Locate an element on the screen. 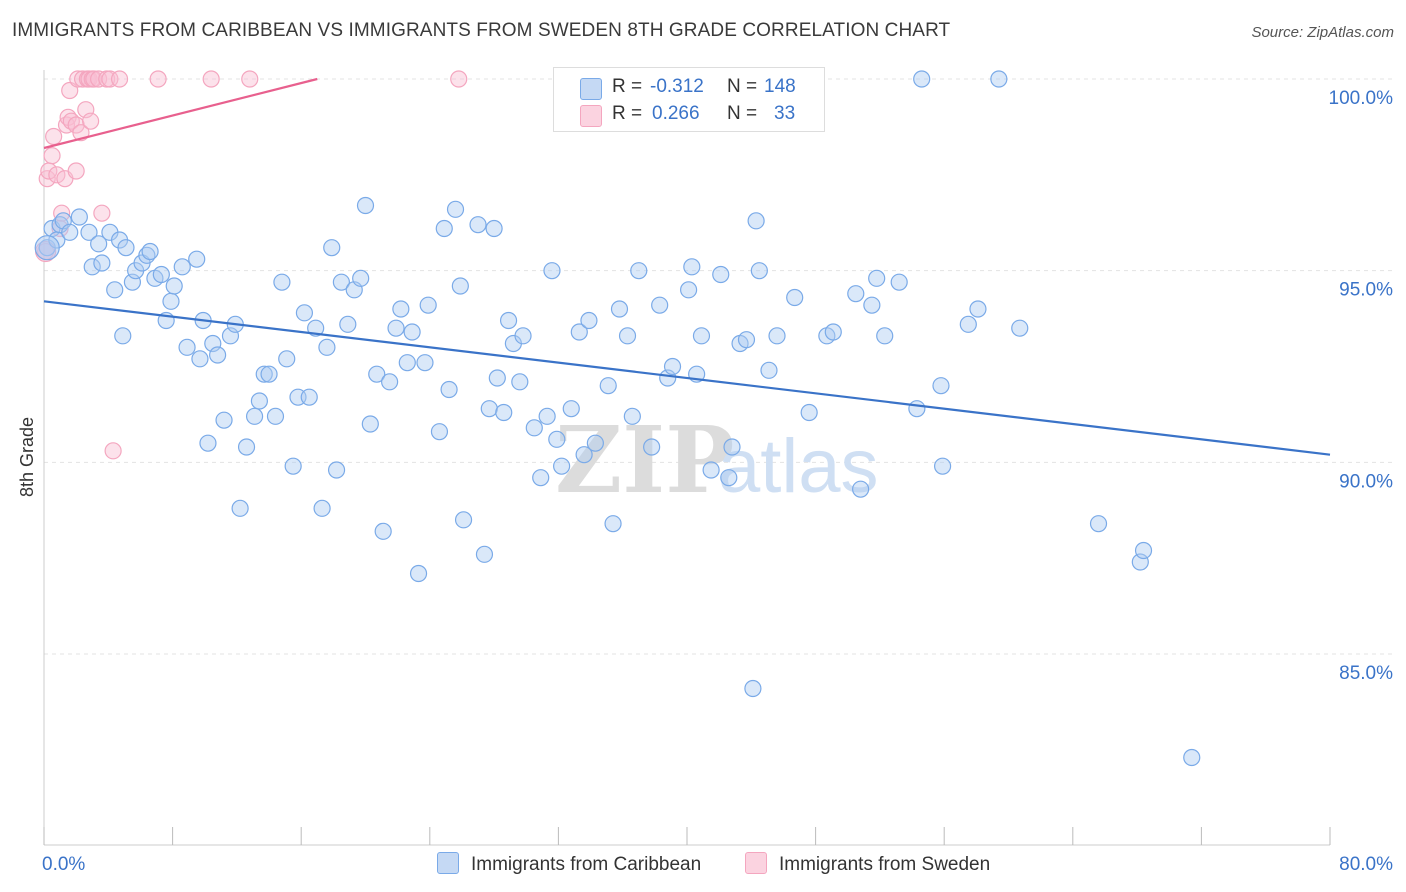  point-caribbean-large is located at coordinates (47, 248).